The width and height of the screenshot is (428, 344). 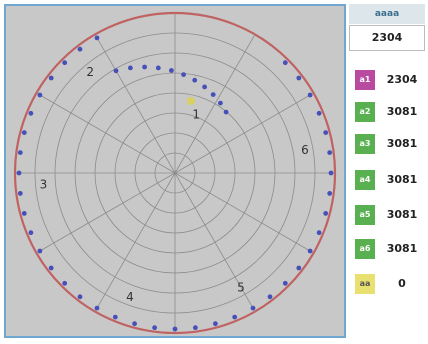 I want to click on value-a3: 3081, so click(x=402, y=144).